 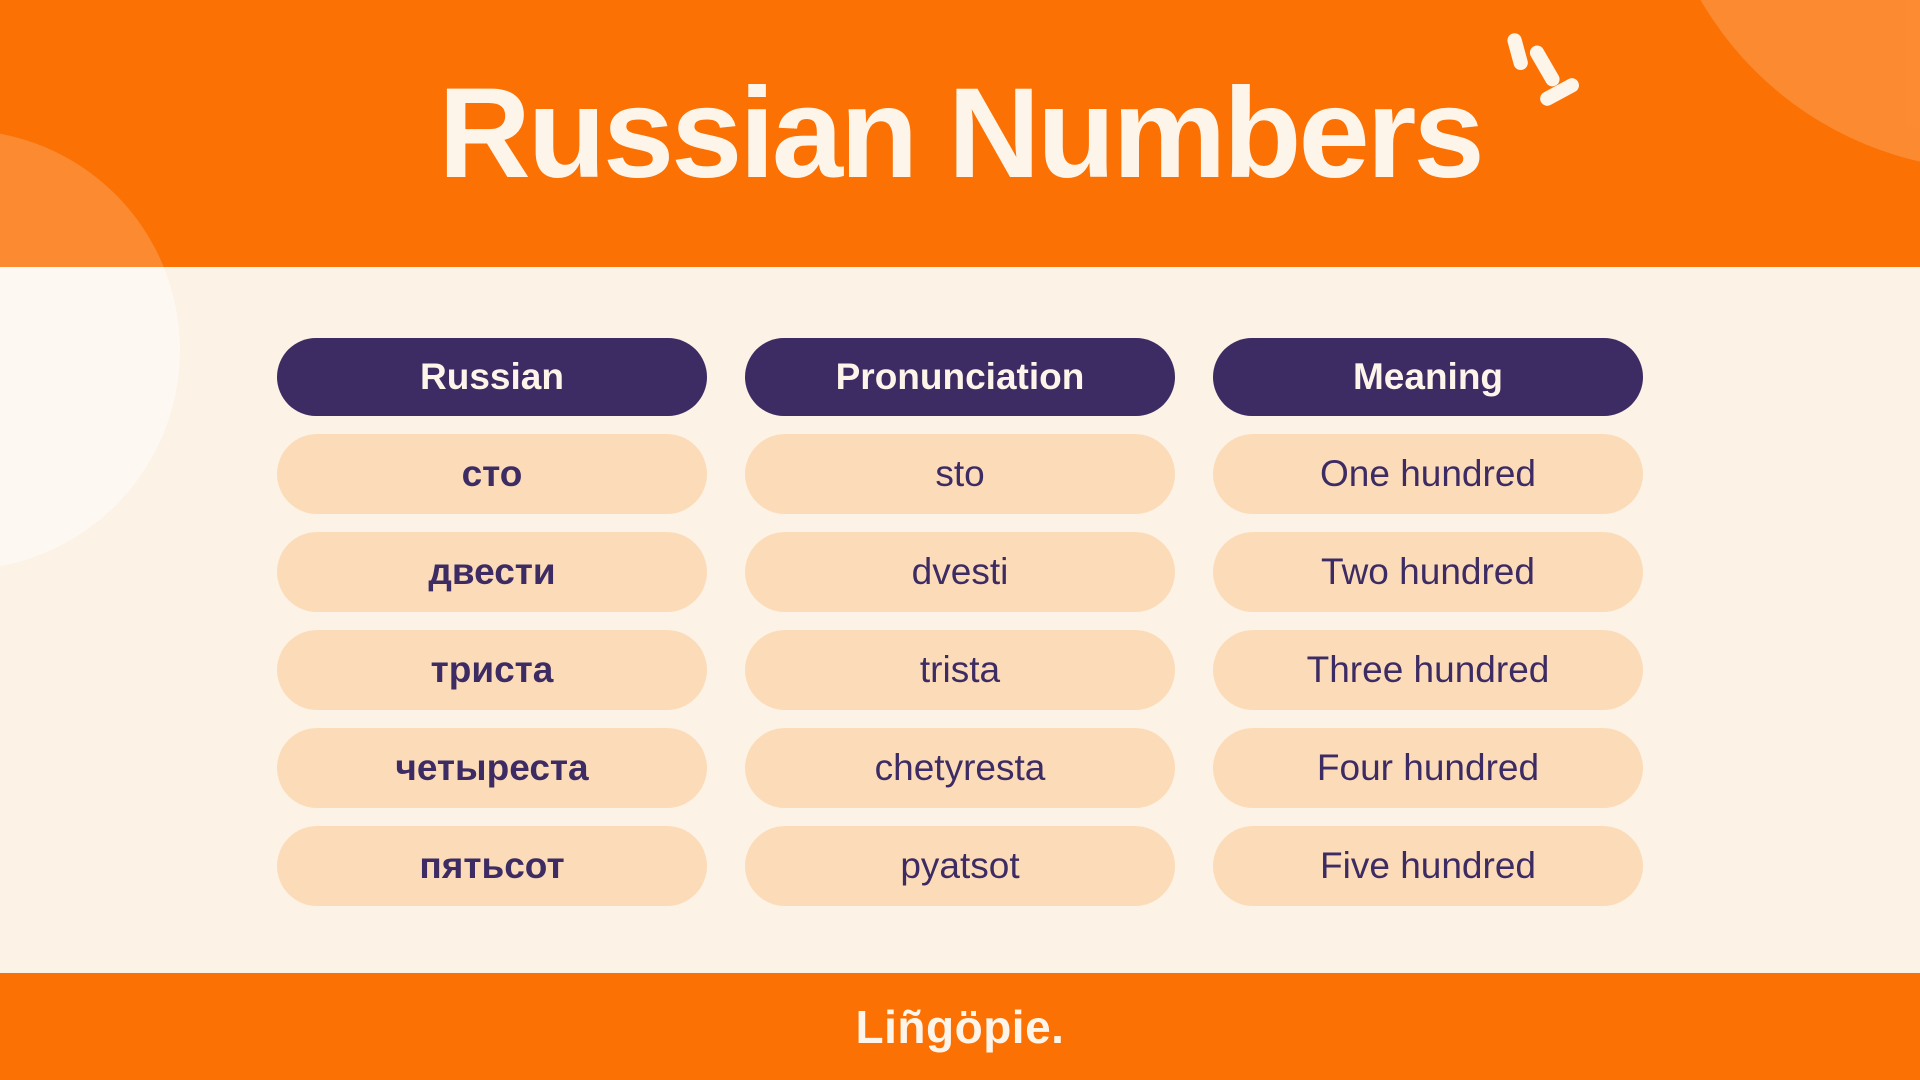 I want to click on cell-pronunciation: dvesti, so click(x=960, y=572).